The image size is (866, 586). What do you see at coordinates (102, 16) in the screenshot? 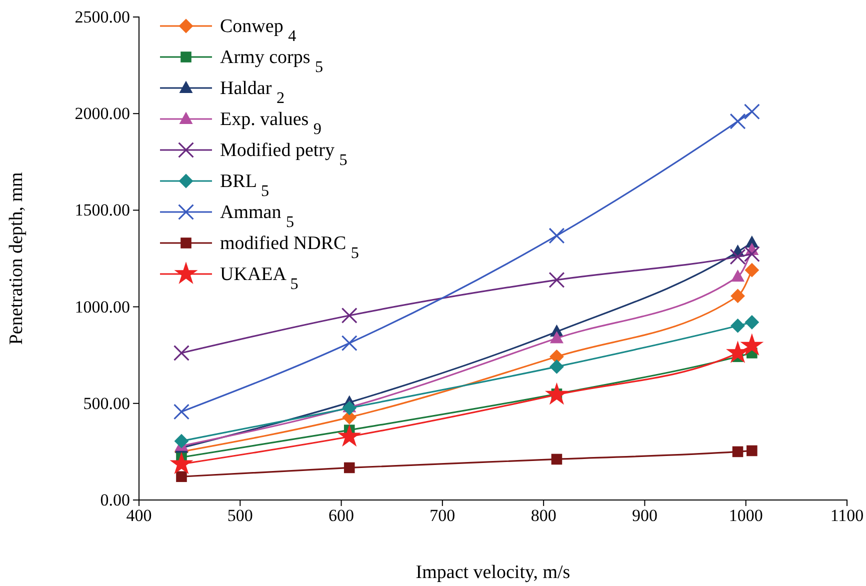
I see `y-tick-label: 2500.00` at bounding box center [102, 16].